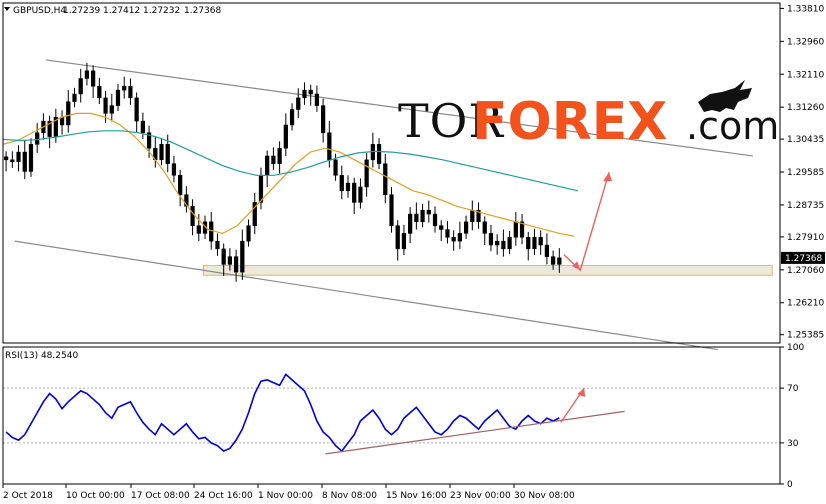  Describe the element at coordinates (793, 389) in the screenshot. I see `rsi-y-tick-label: 70` at that location.